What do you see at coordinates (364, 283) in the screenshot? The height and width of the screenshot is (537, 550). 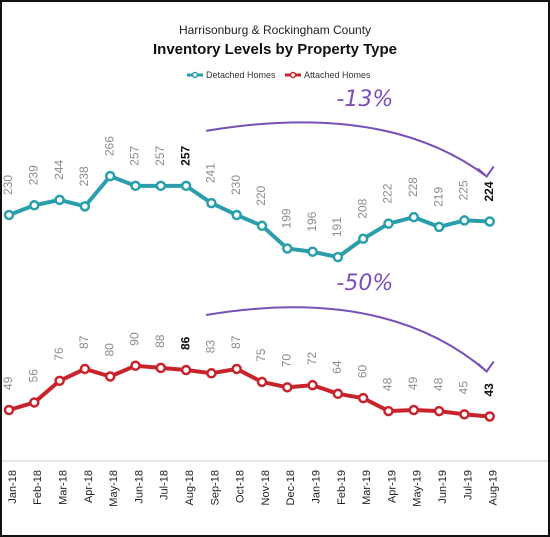 I see `annotation-text-2: -50%` at bounding box center [364, 283].